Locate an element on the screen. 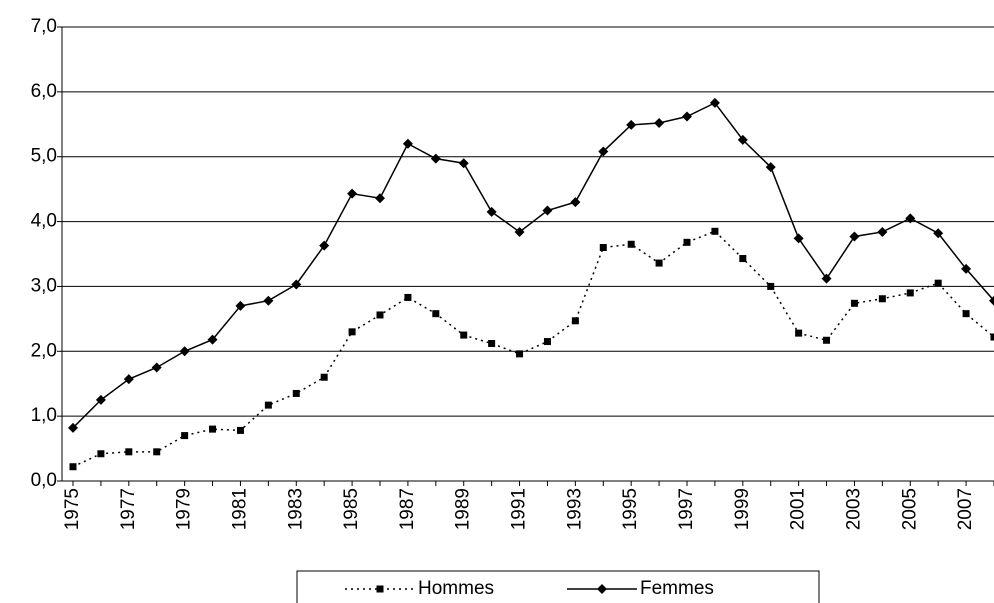  x-tick-label: 1999 is located at coordinates (742, 509).